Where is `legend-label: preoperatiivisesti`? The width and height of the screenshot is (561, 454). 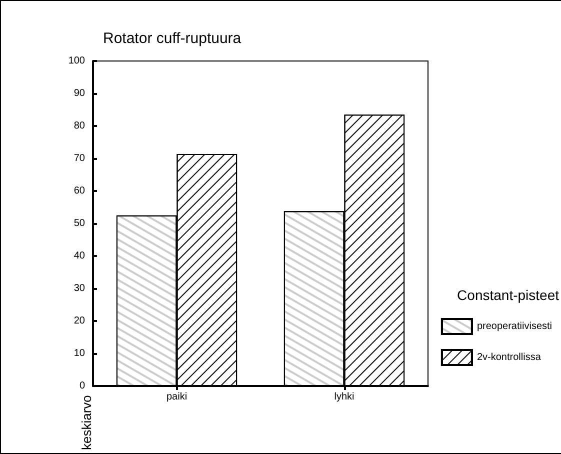 legend-label: preoperatiivisesti is located at coordinates (514, 326).